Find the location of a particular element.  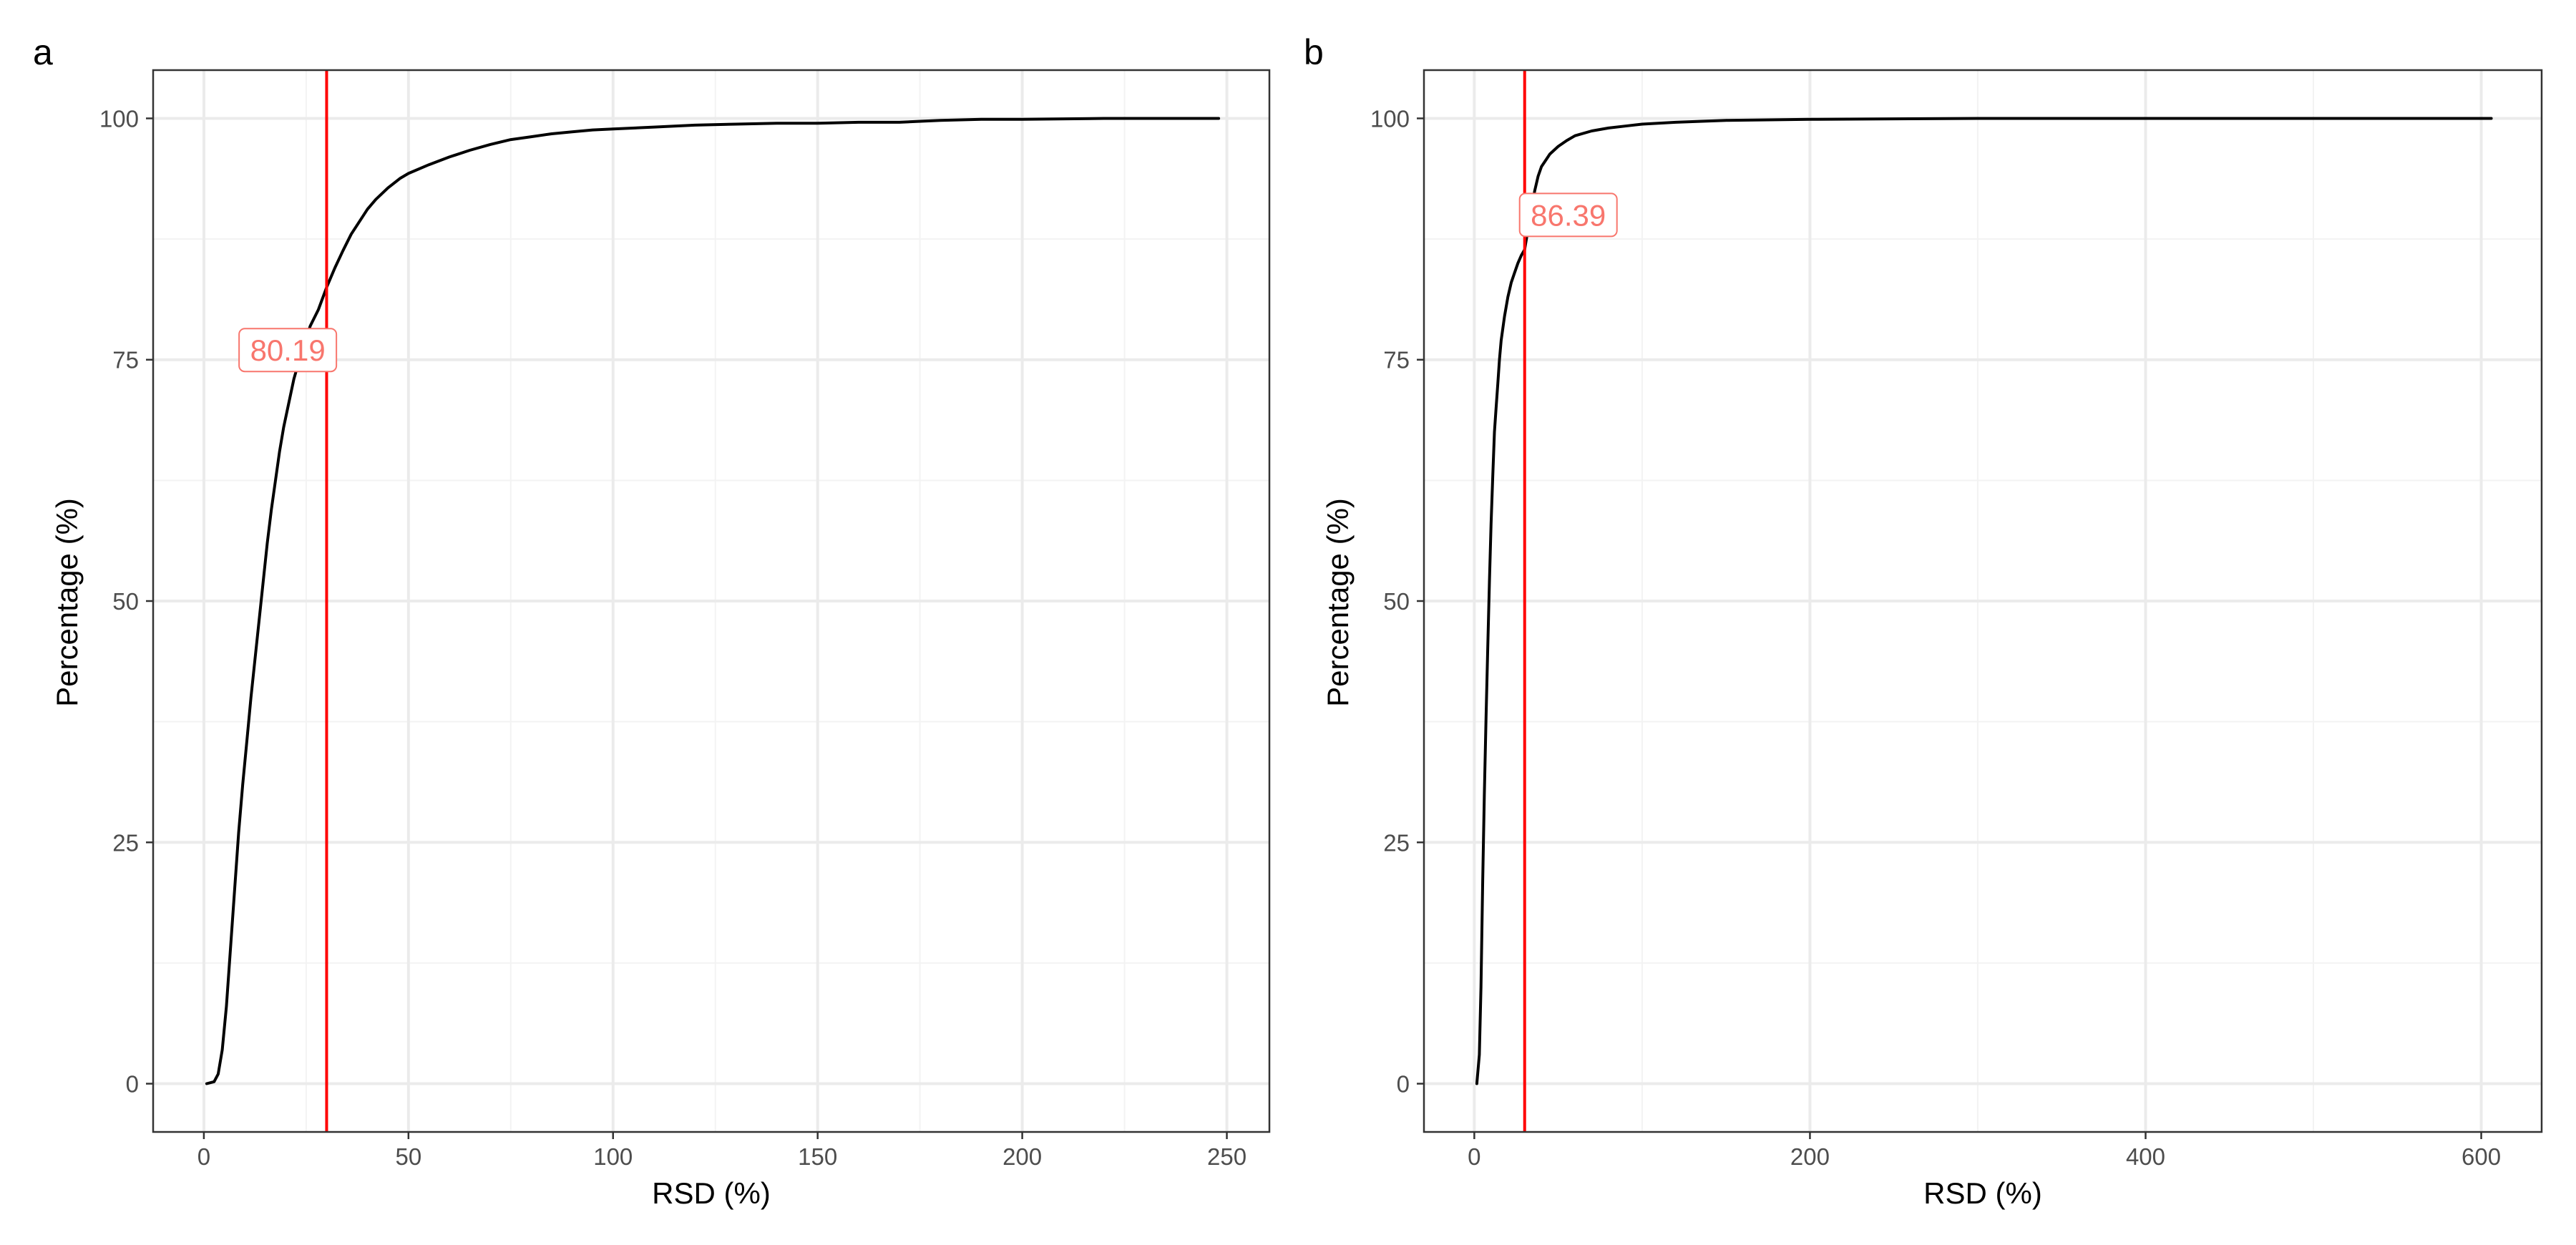

panel-a-y-tick-label: 75 is located at coordinates (125, 361).